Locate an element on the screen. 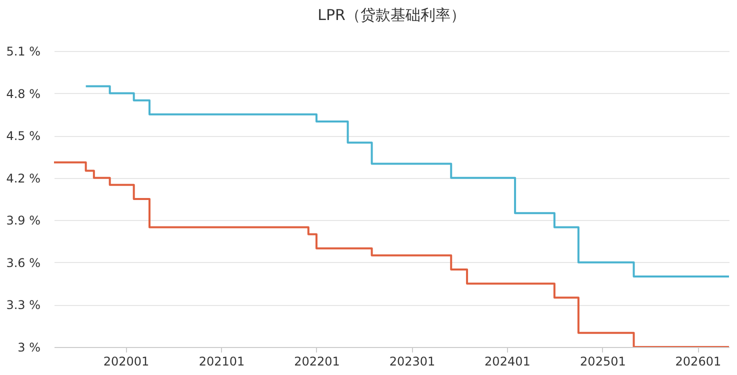 This screenshot has height=375, width=737. chart-title: LPR（贷款基础利率） is located at coordinates (392, 15).